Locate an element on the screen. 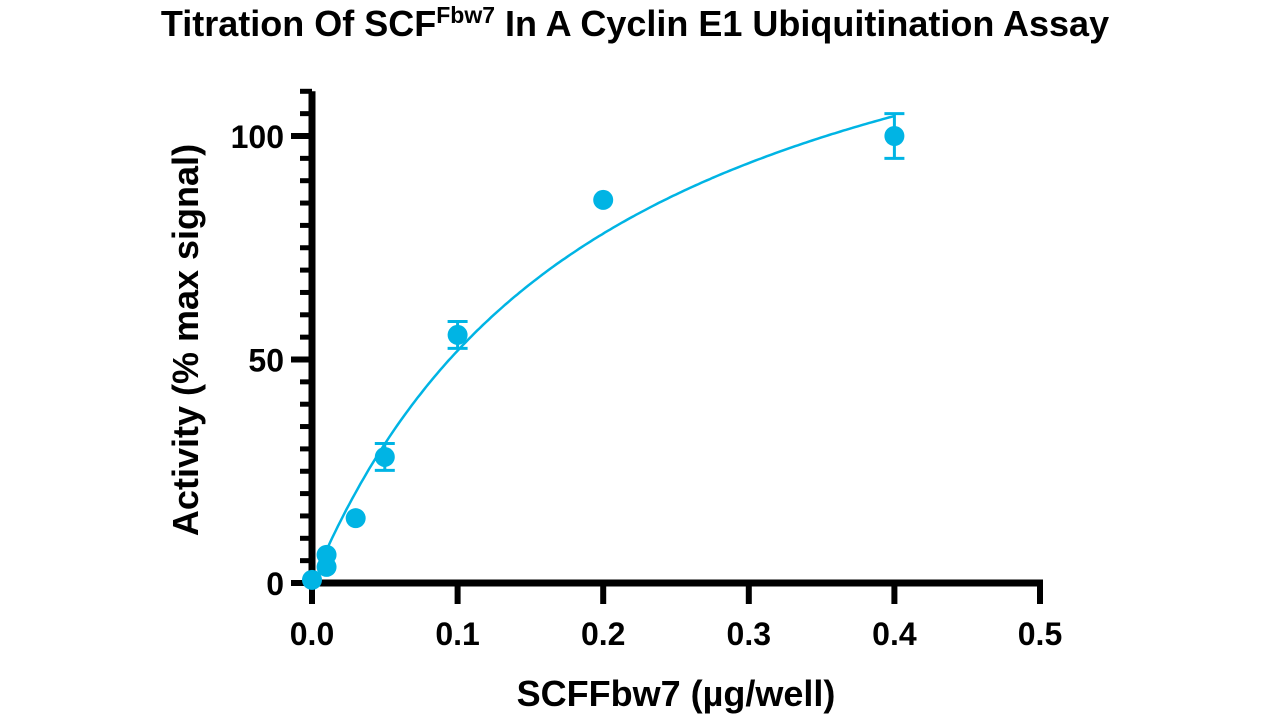  x-tick-label: 0.1 is located at coordinates (457, 634).